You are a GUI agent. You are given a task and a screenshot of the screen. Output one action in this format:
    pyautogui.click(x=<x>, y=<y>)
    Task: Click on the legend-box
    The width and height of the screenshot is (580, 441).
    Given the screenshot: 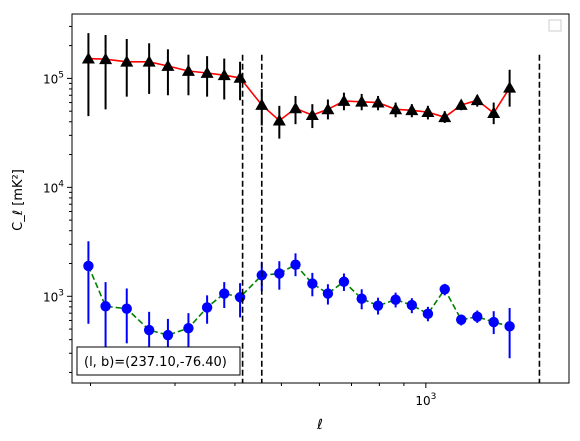 What is the action you would take?
    pyautogui.click(x=555, y=25)
    